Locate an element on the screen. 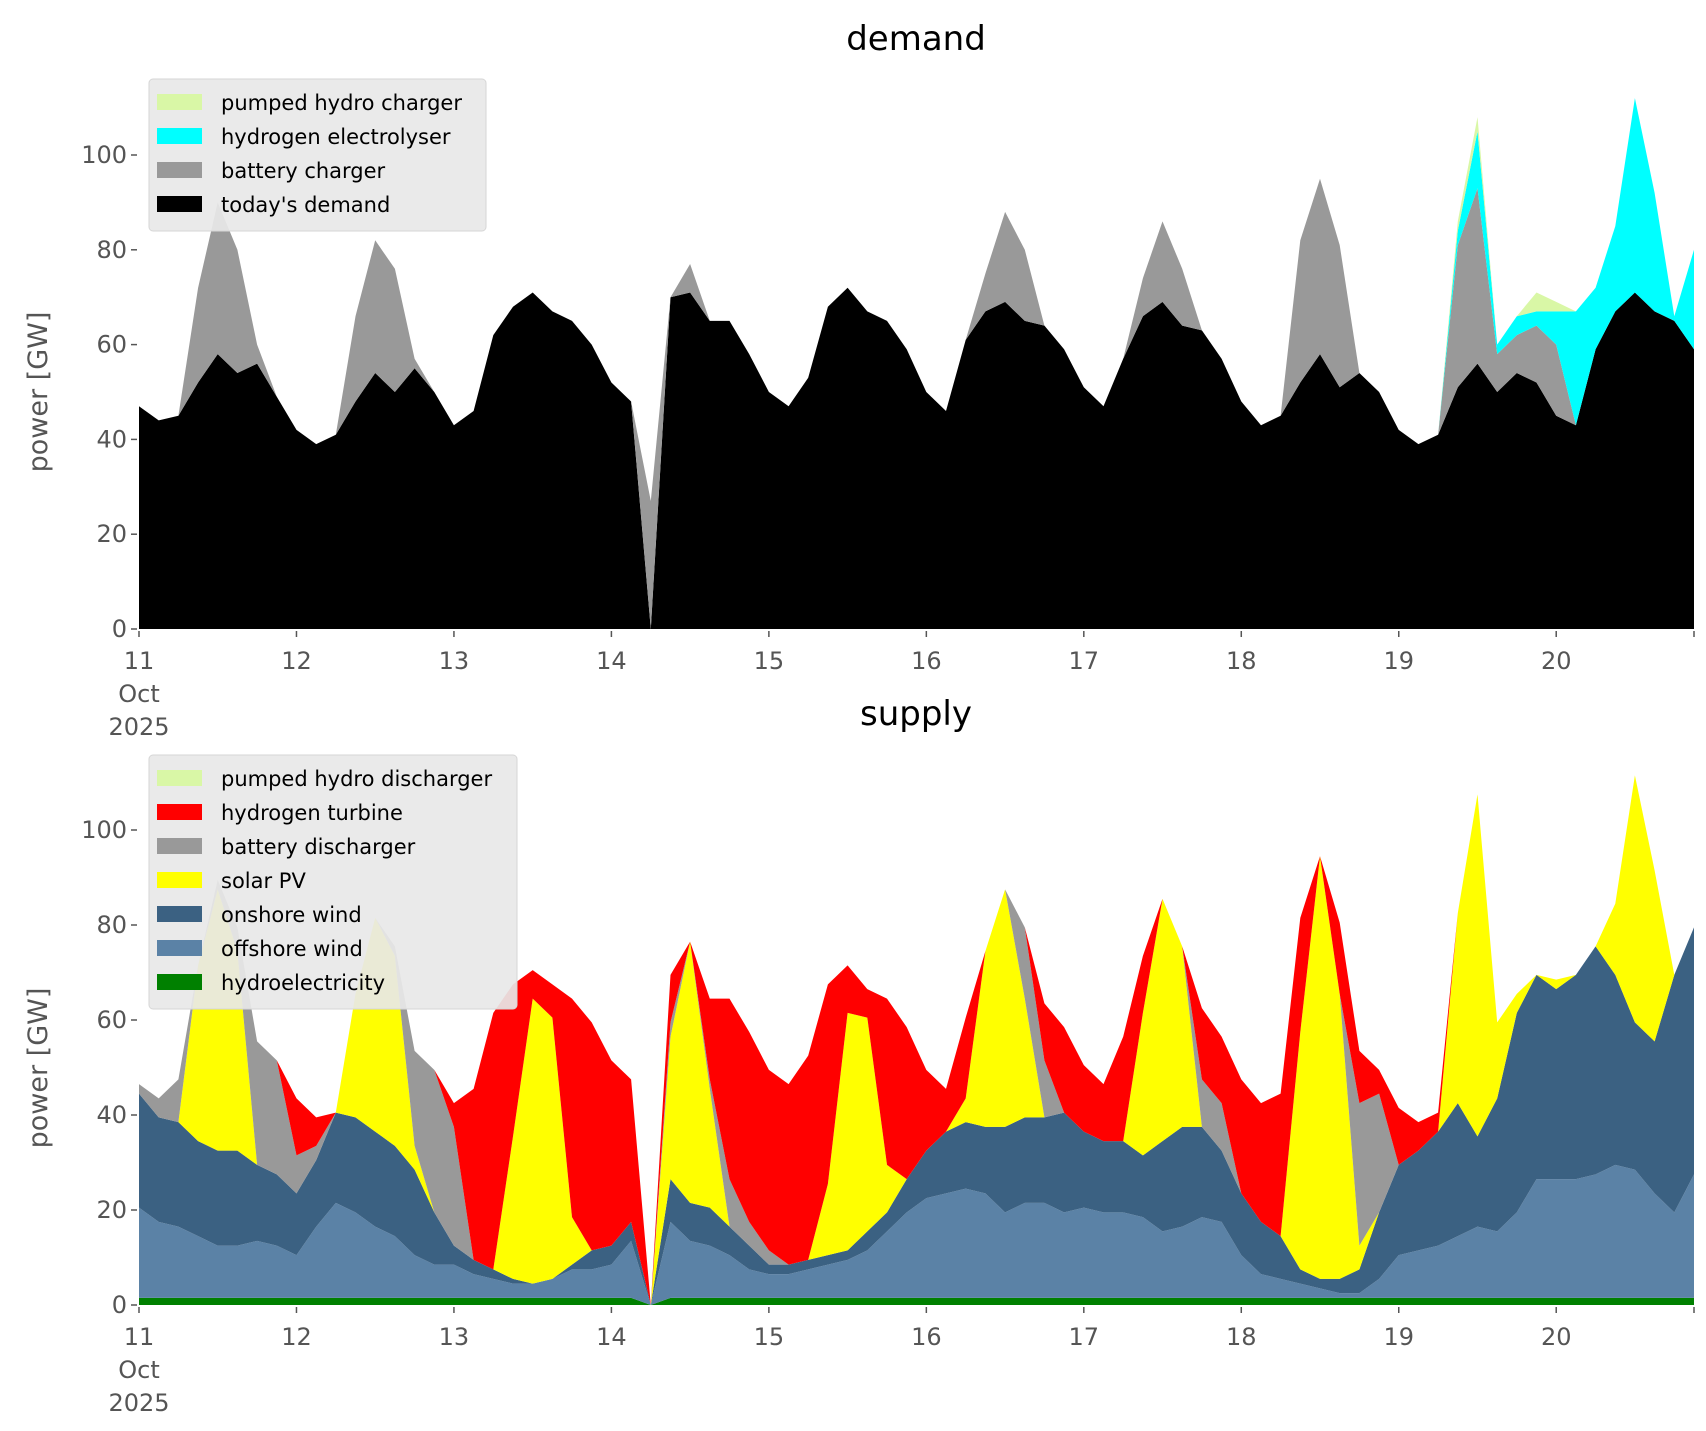  demand-x-tick-label: 20 is located at coordinates (1556, 661).